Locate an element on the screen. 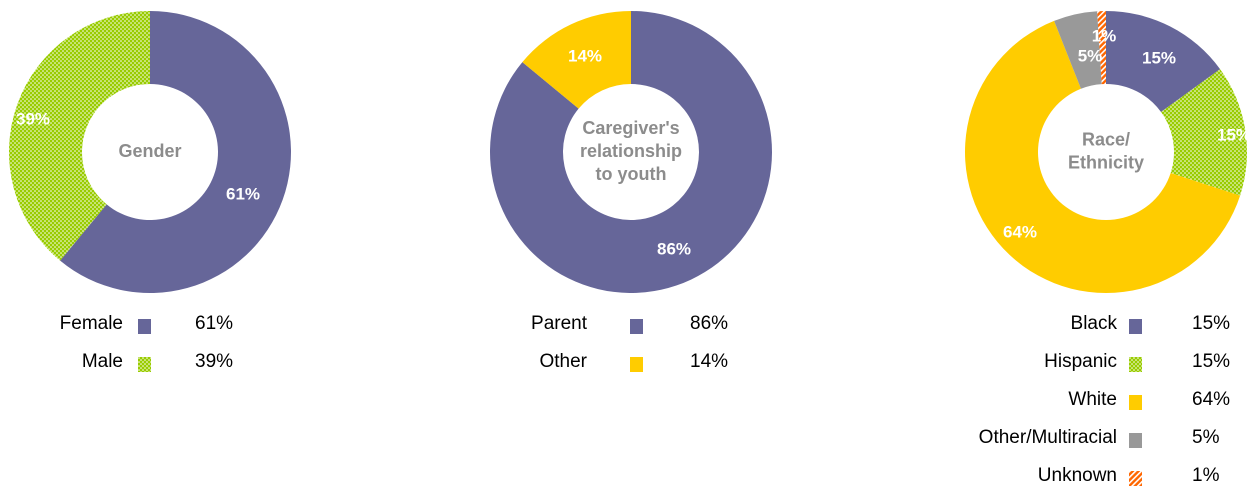 Image resolution: width=1251 pixels, height=493 pixels. slice-male is located at coordinates (79, 135).